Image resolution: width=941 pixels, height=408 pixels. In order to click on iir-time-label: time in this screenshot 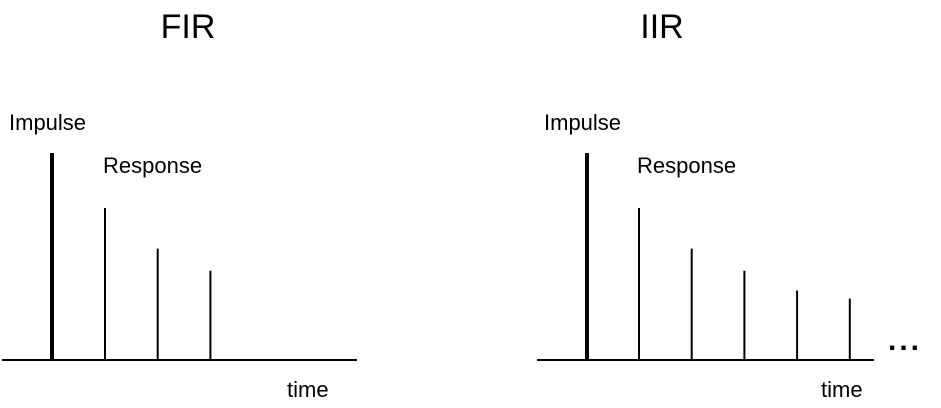, I will do `click(842, 389)`.